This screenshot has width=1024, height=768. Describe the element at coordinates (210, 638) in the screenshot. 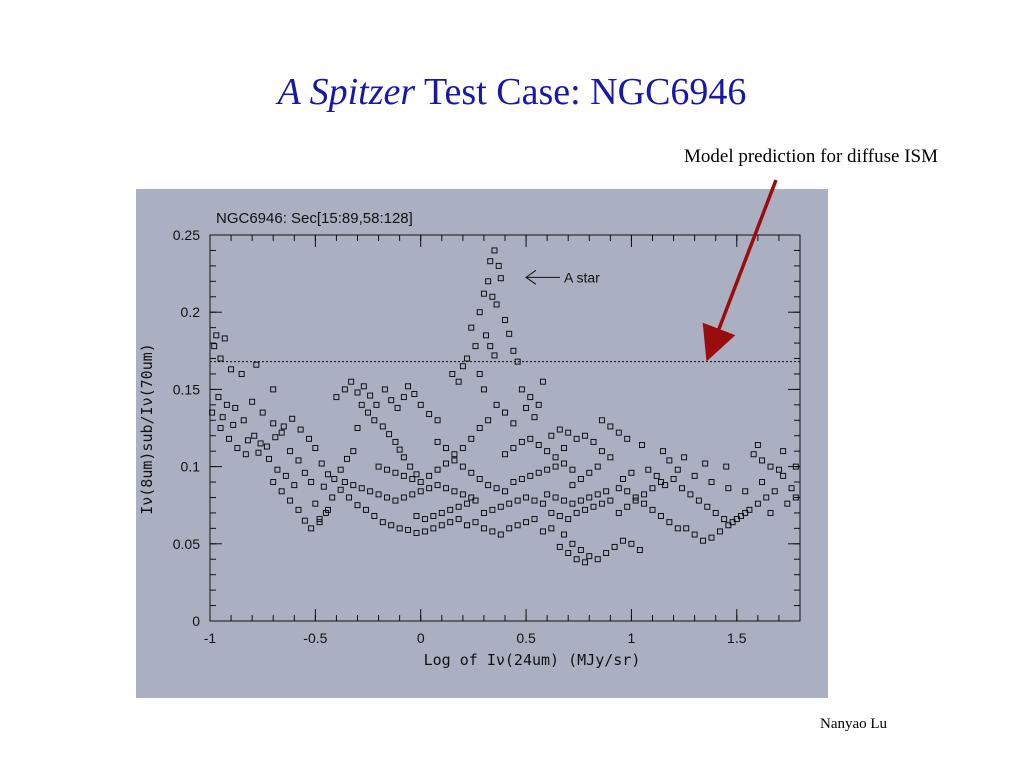

I see `x-tick-label: -1` at that location.